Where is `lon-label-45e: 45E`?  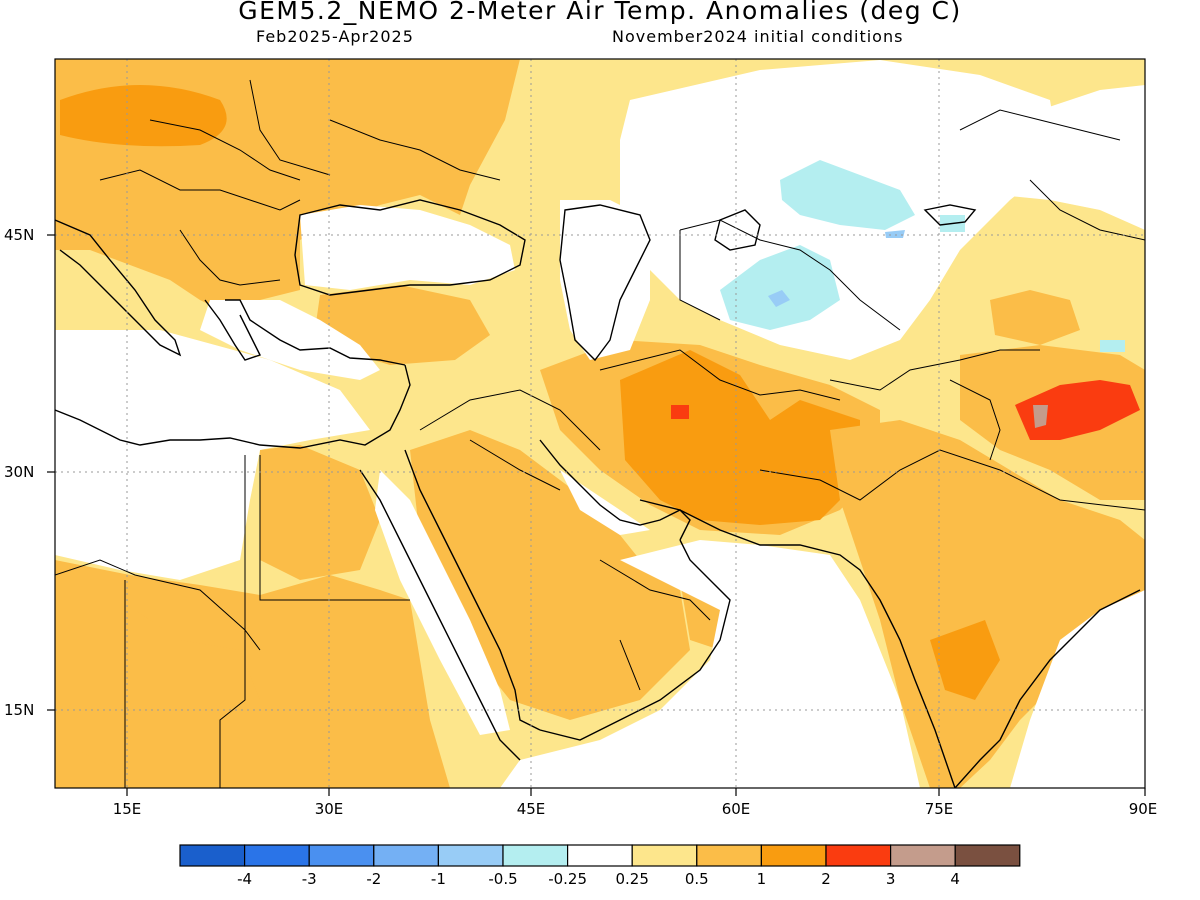 lon-label-45e: 45E is located at coordinates (531, 809).